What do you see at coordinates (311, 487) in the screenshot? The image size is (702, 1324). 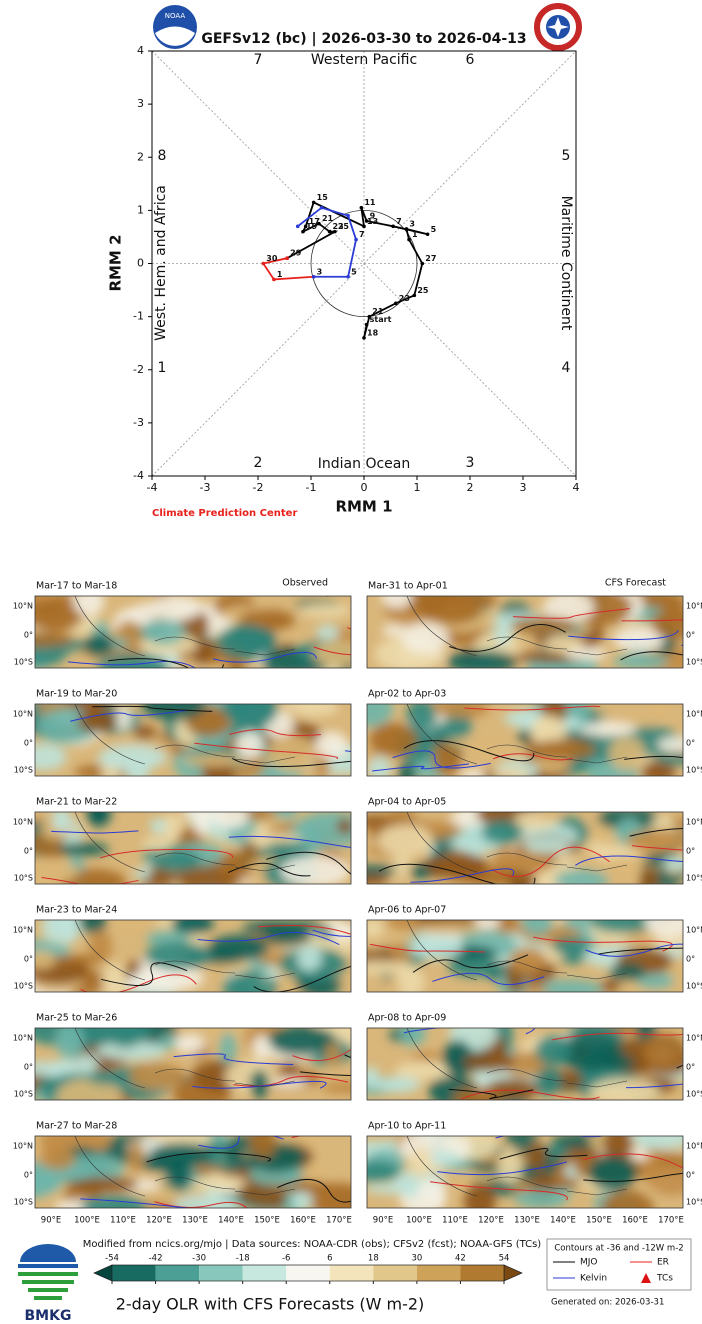 I see `x-tick-label: -1` at bounding box center [311, 487].